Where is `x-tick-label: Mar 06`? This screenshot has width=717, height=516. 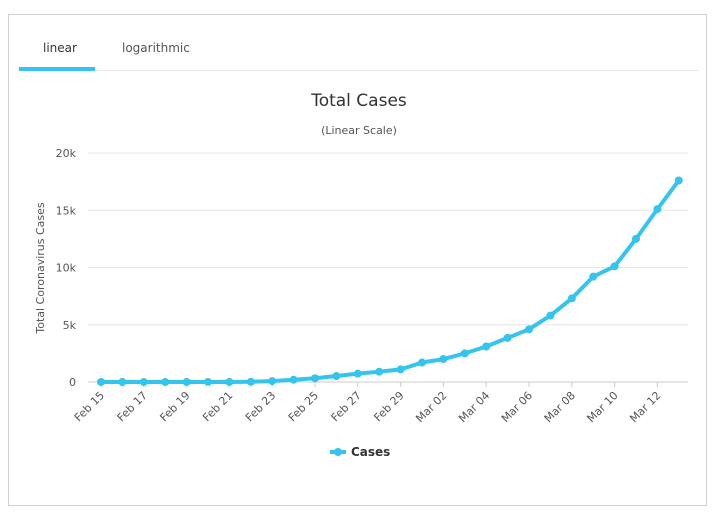
x-tick-label: Mar 06 is located at coordinates (517, 407).